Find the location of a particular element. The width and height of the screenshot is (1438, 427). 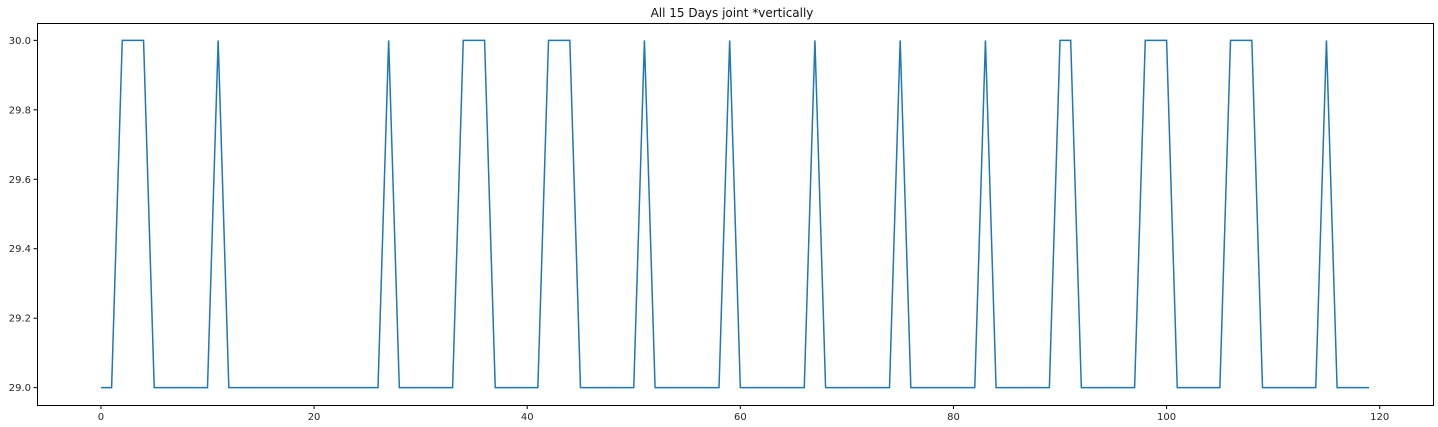

y-tick-label: 29.0 is located at coordinates (20, 388).